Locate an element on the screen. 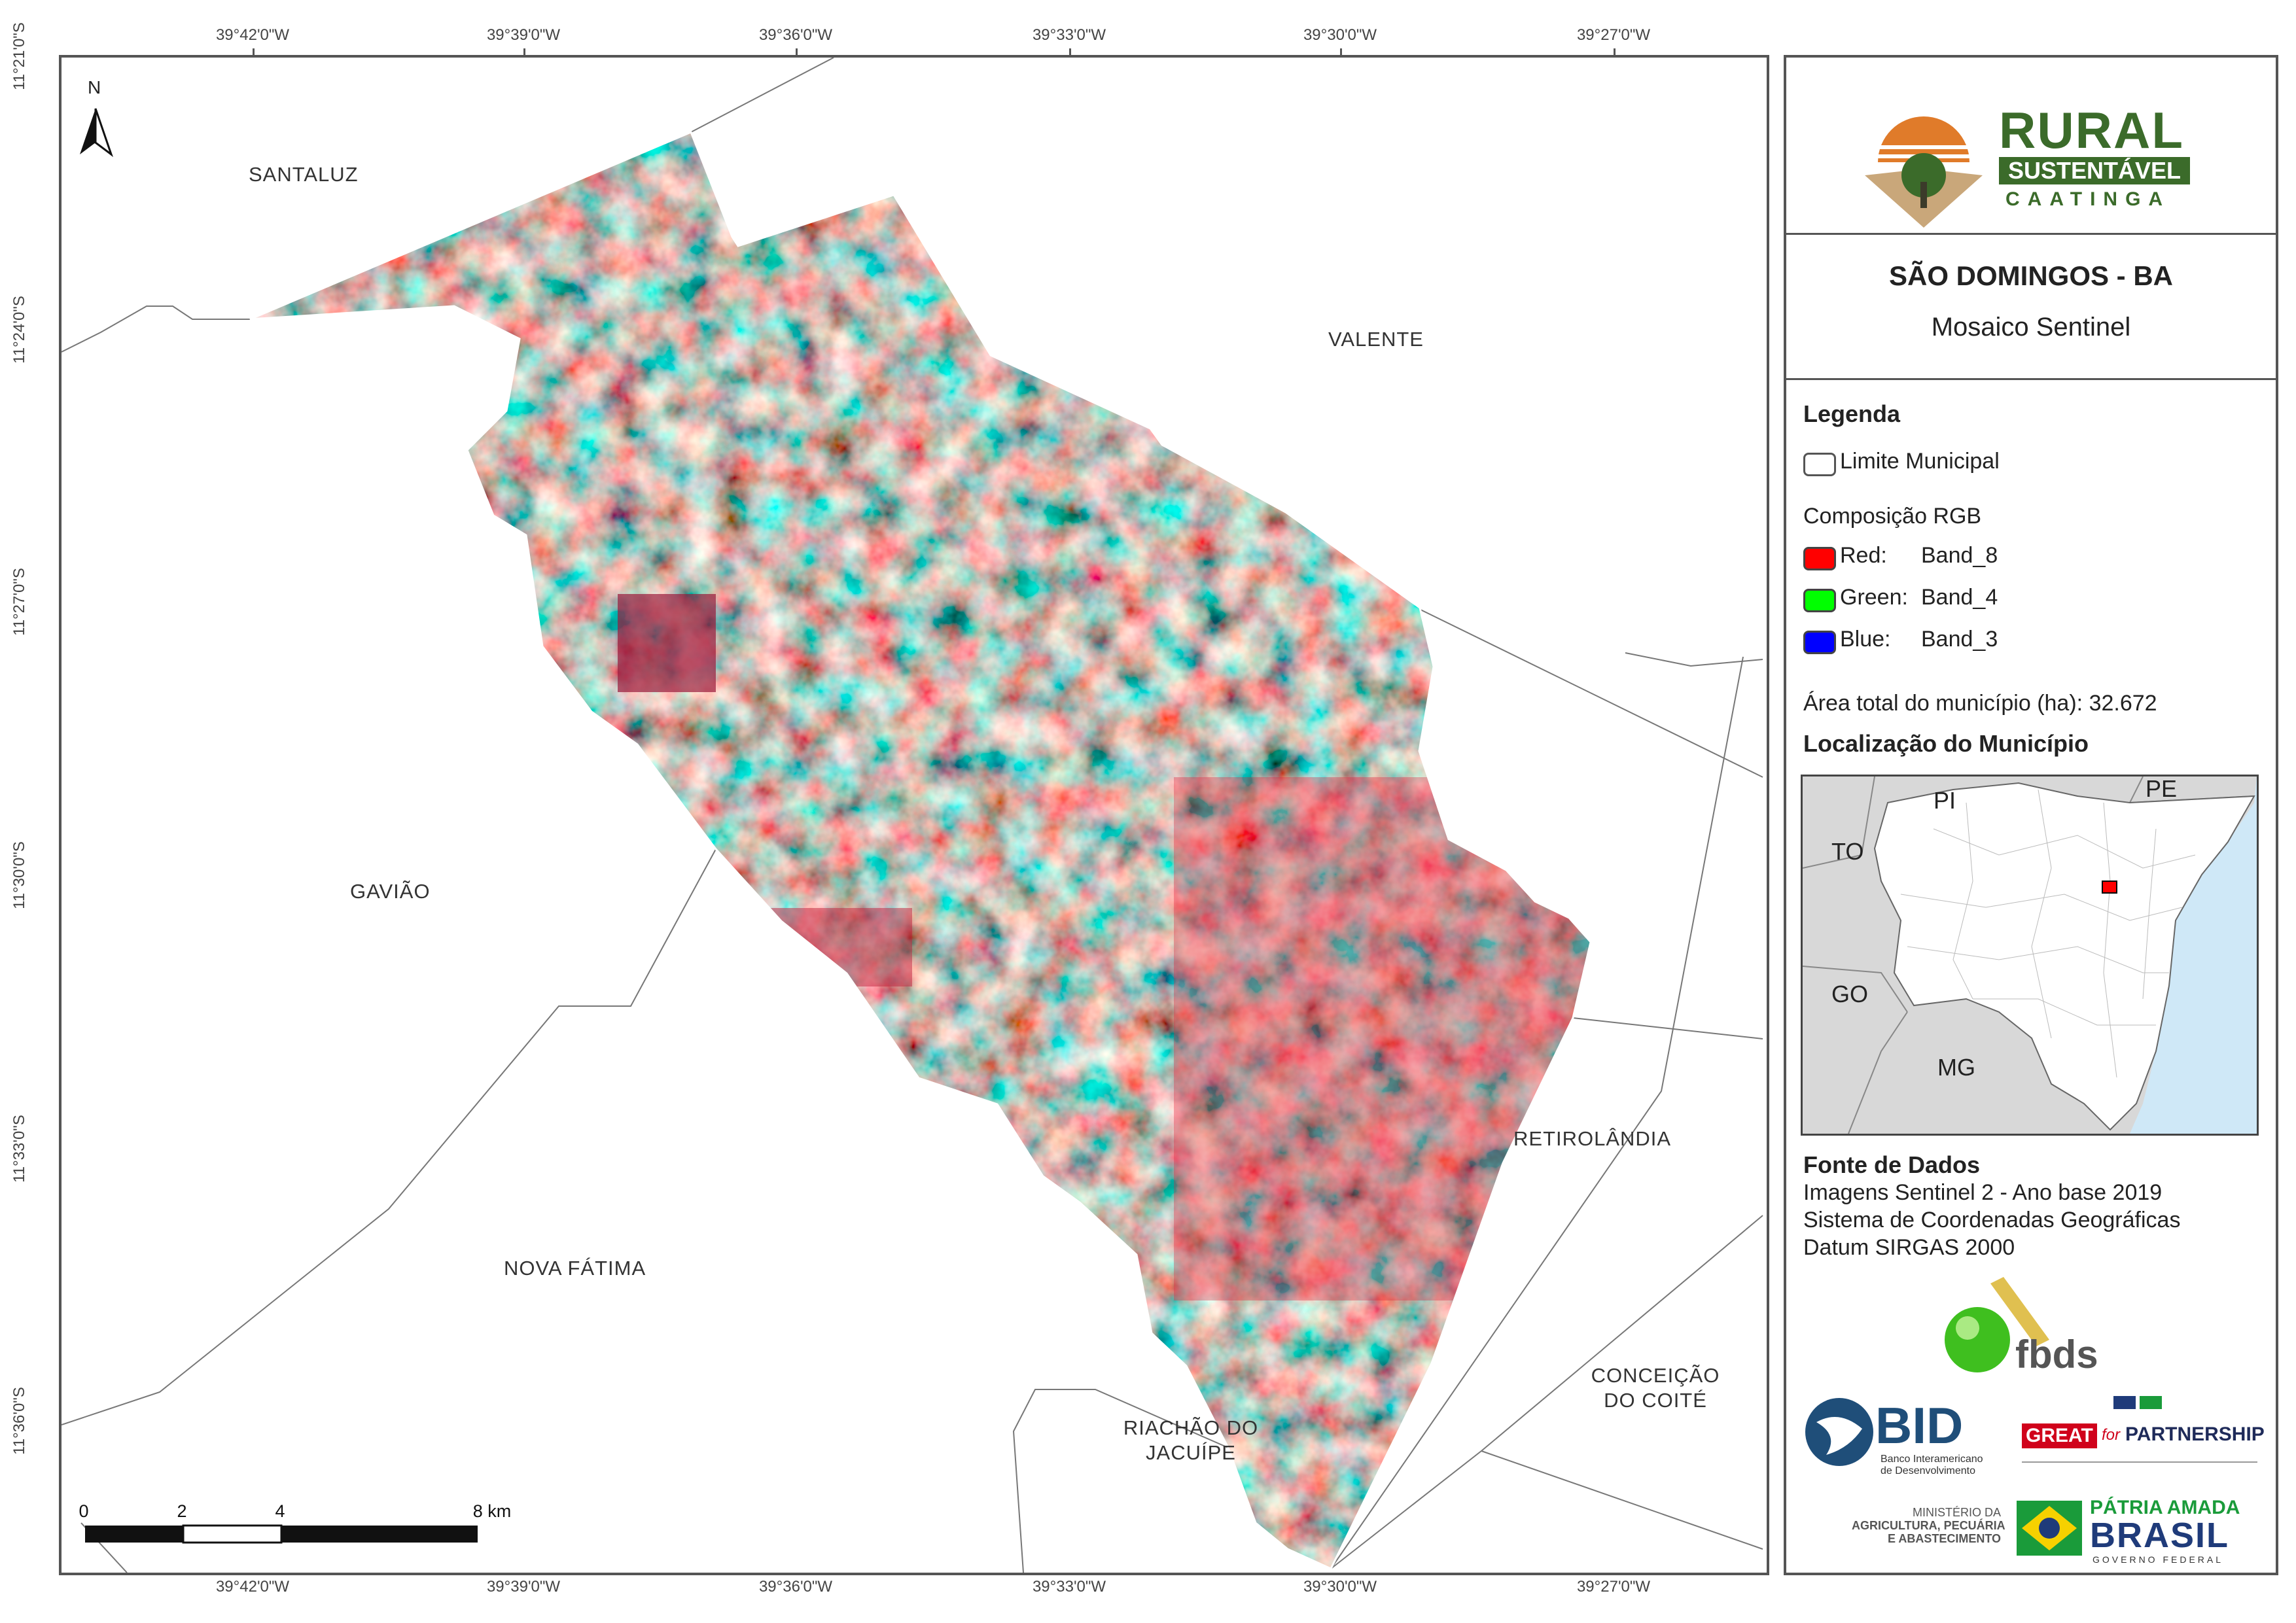 This screenshot has width=2296, height=1623. area-value: 32.672 is located at coordinates (2123, 704).